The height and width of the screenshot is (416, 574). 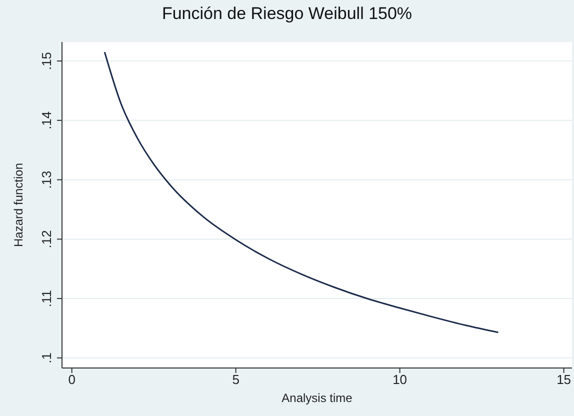 What do you see at coordinates (46, 61) in the screenshot?
I see `y-tick-label: .15` at bounding box center [46, 61].